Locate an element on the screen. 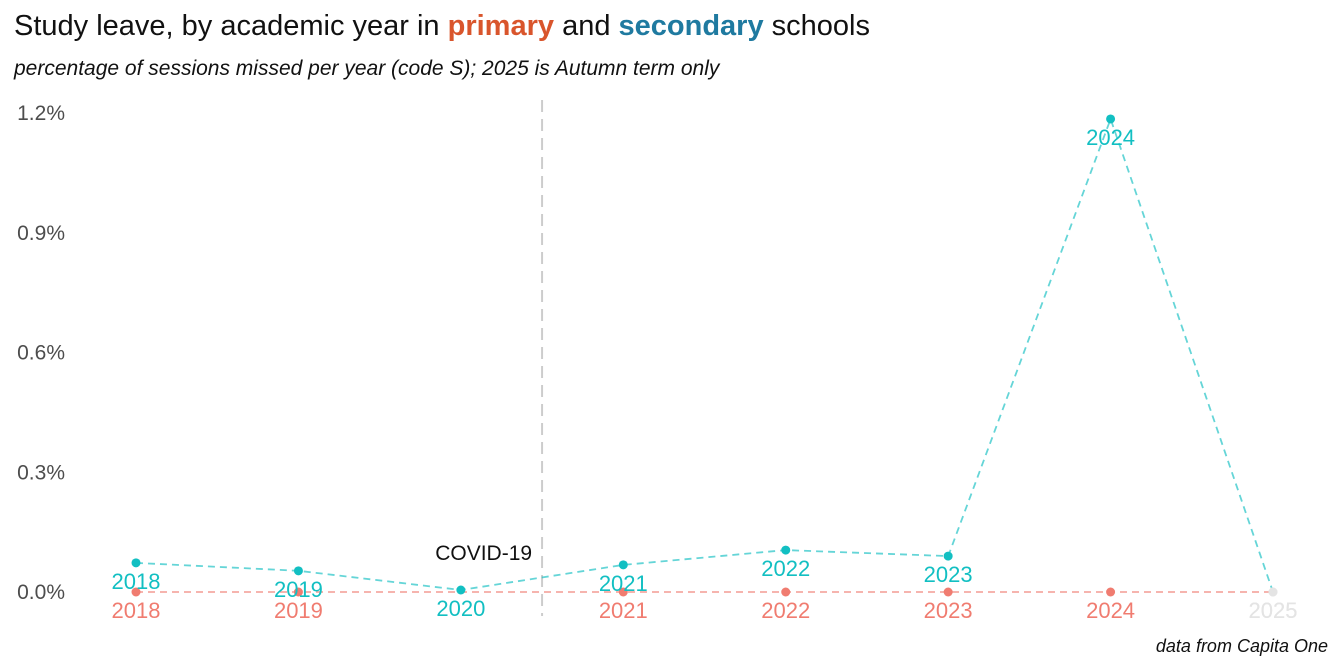  secondary-point-2023 is located at coordinates (948, 556).